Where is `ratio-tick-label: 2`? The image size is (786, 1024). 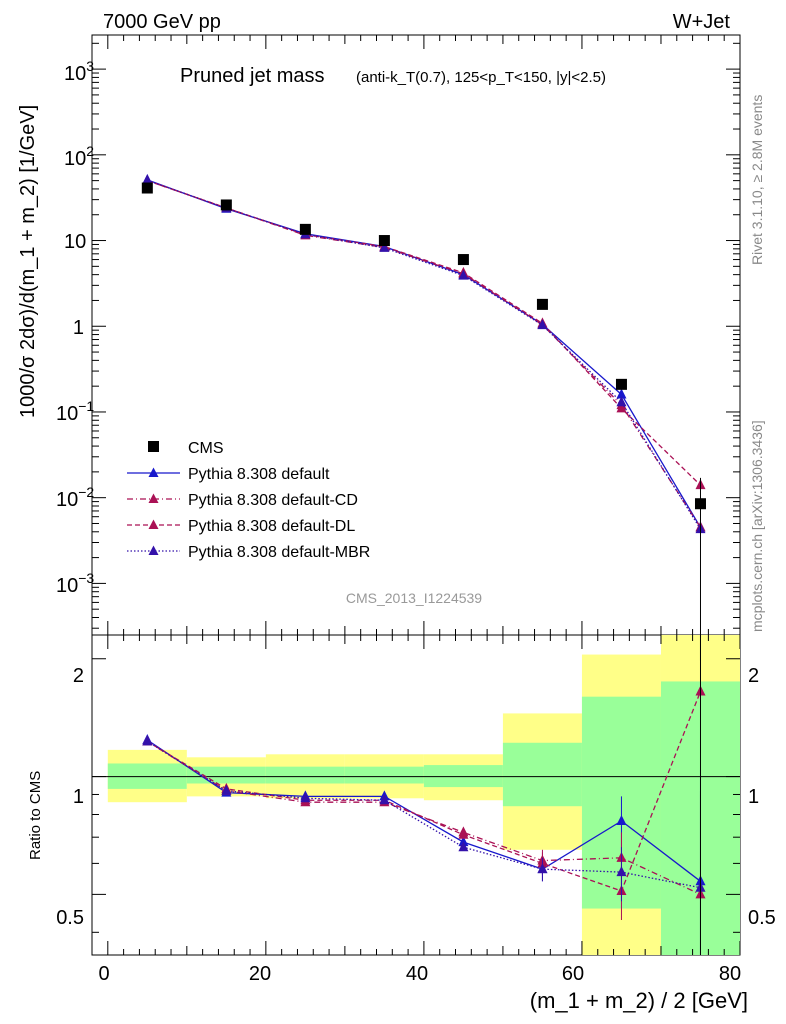 ratio-tick-label: 2 is located at coordinates (78, 676).